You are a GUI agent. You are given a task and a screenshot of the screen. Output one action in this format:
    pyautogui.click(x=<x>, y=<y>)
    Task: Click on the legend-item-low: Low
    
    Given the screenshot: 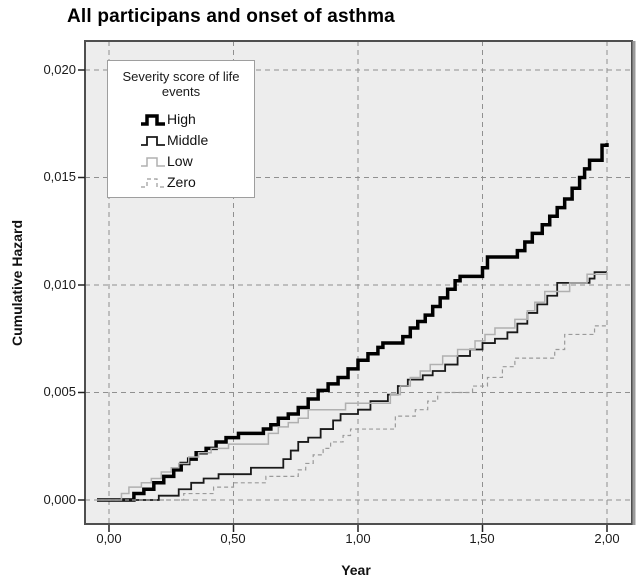 What is the action you would take?
    pyautogui.click(x=197, y=161)
    